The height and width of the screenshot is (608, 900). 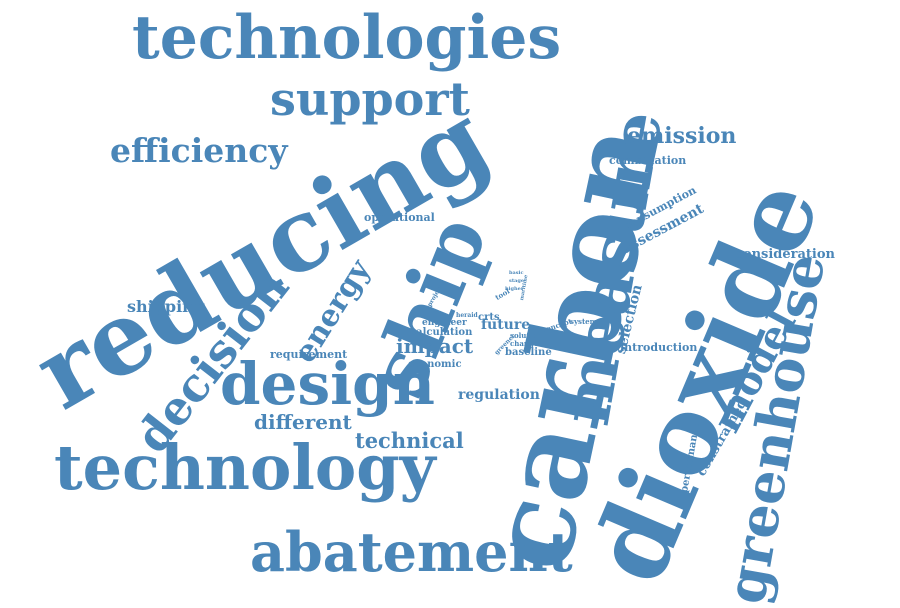 I want to click on word-combination: combination, so click(x=648, y=160).